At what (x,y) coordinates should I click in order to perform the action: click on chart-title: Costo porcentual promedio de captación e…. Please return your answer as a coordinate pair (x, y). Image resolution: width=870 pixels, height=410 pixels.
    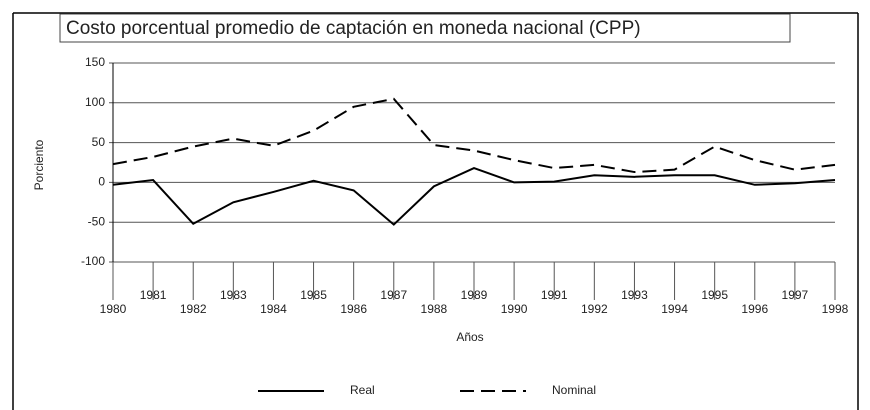
    Looking at the image, I should click on (353, 28).